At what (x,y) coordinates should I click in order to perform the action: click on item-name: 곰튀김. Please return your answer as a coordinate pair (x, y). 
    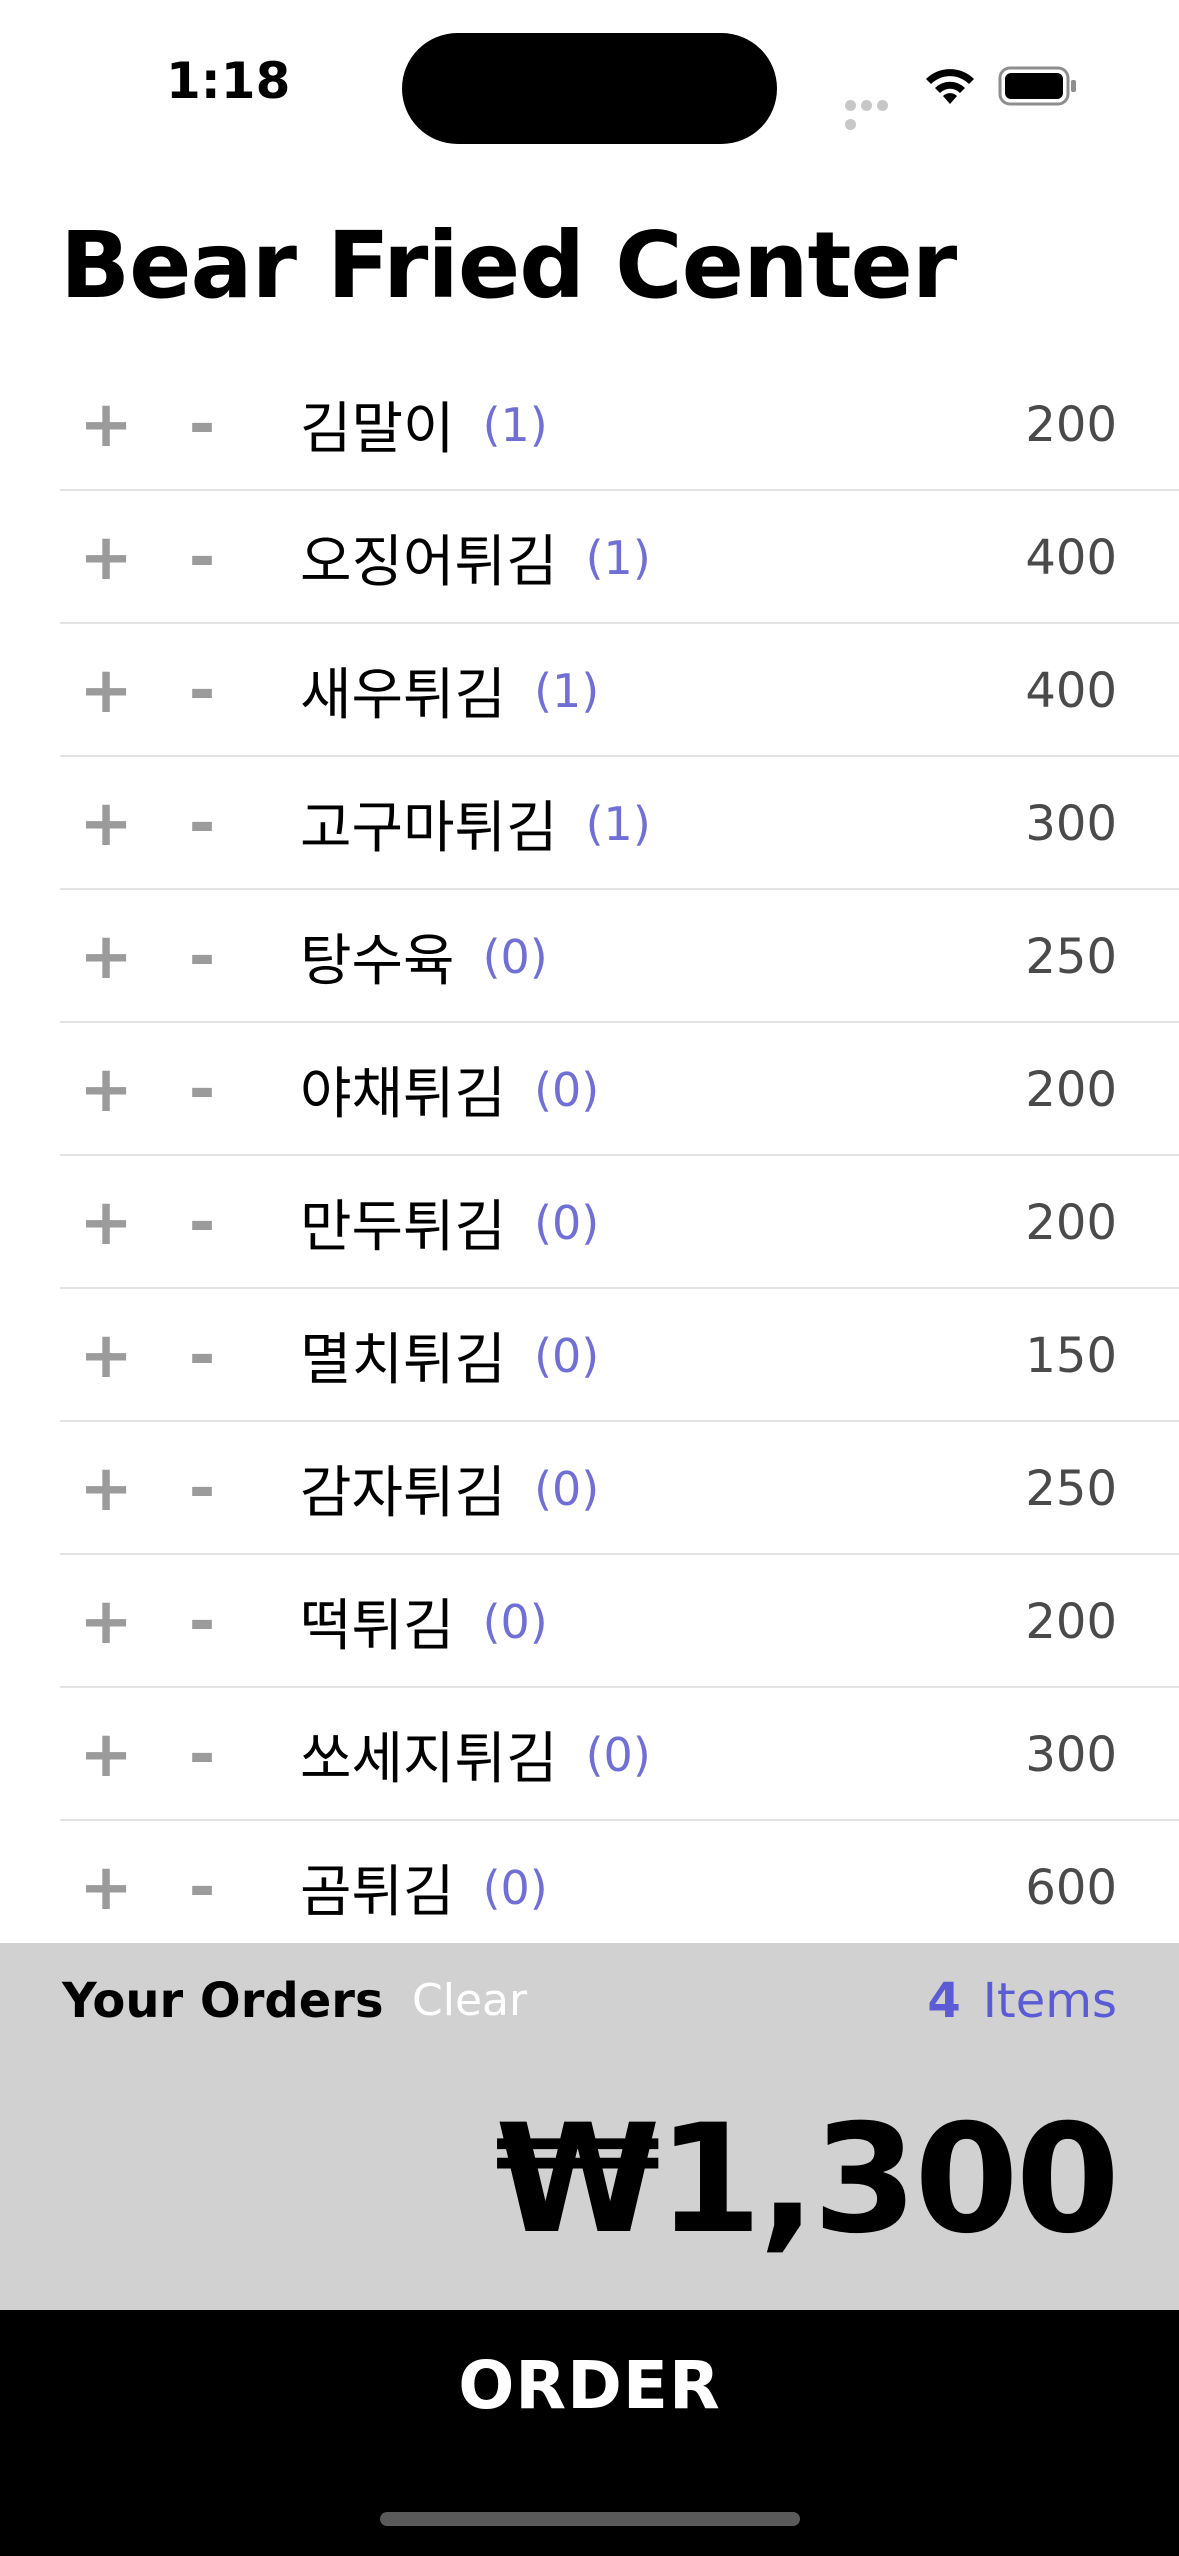
    Looking at the image, I should click on (377, 1892).